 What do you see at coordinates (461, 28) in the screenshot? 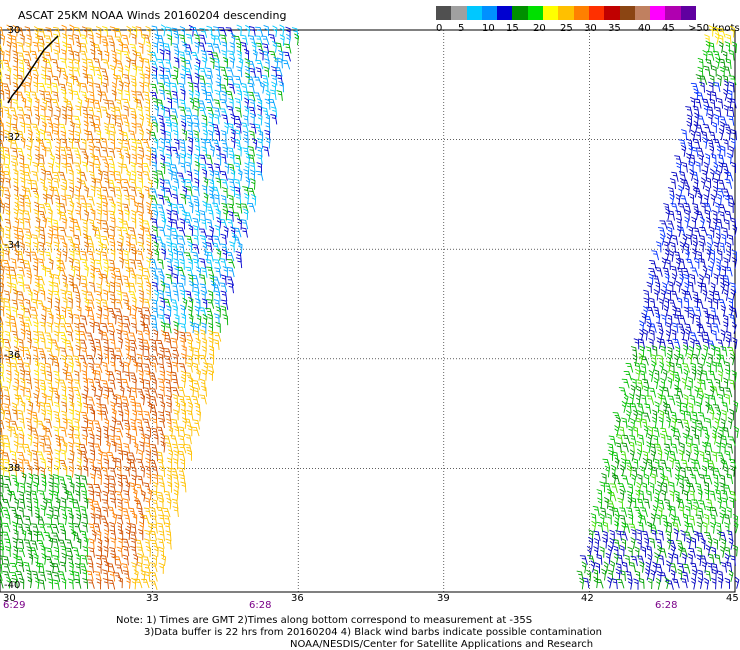
I see `legend-tick: 5` at bounding box center [461, 28].